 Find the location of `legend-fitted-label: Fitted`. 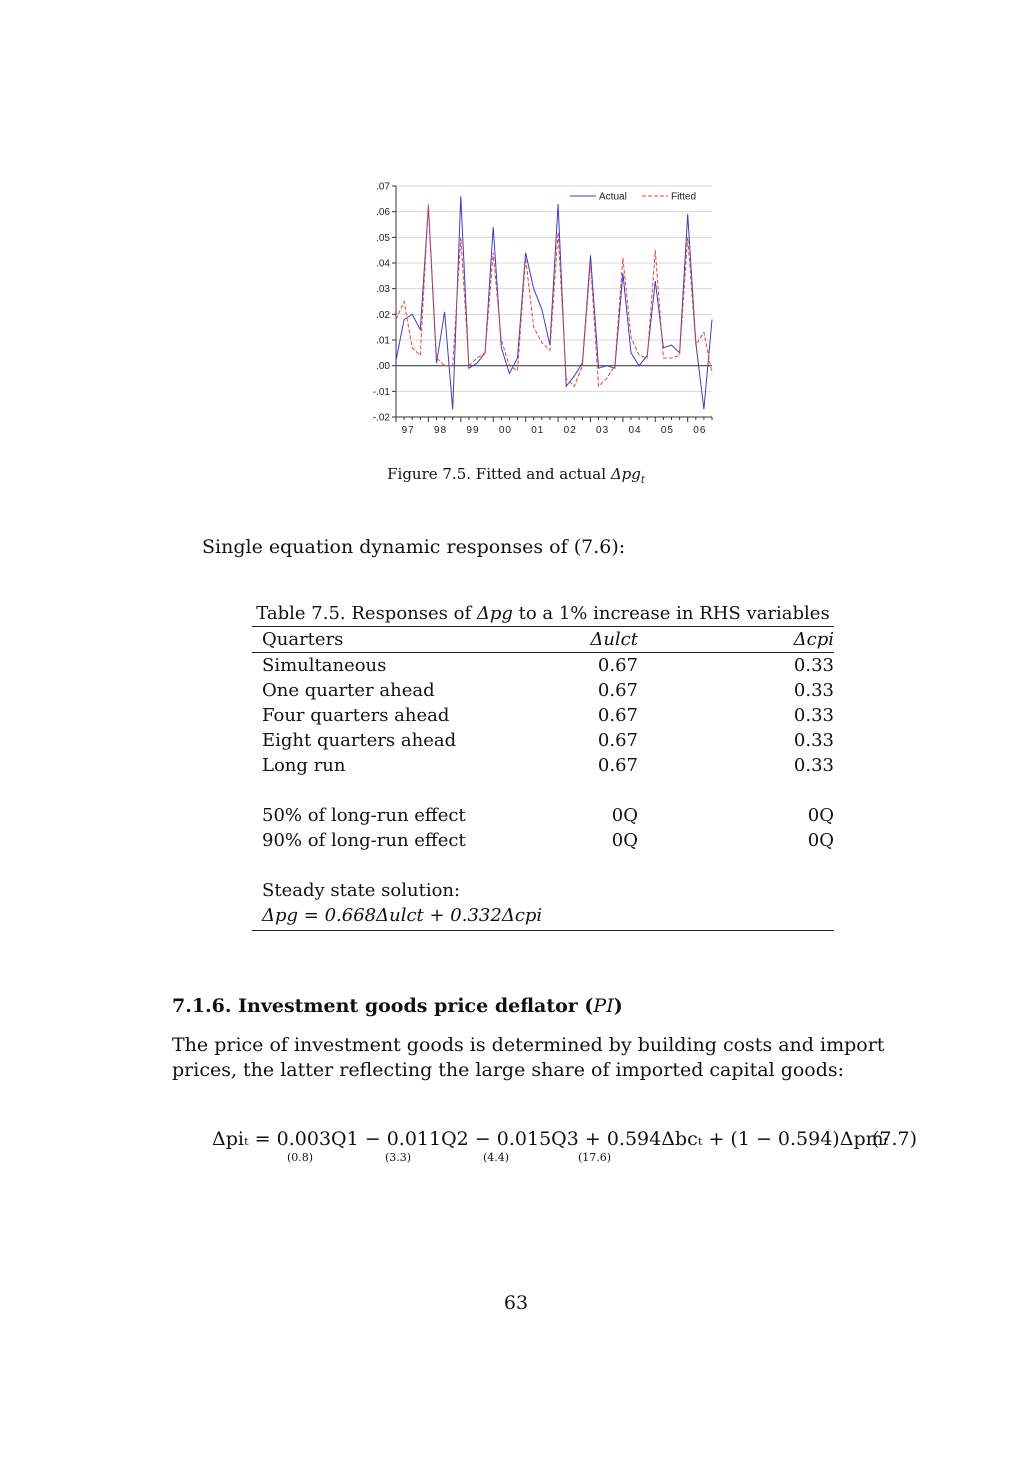

legend-fitted-label: Fitted is located at coordinates (683, 197).